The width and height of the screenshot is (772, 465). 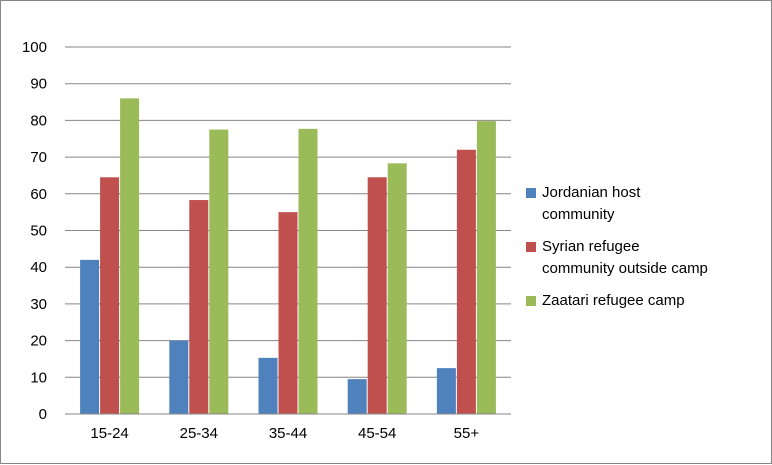 What do you see at coordinates (625, 268) in the screenshot?
I see `legend-label-line2: community outside camp` at bounding box center [625, 268].